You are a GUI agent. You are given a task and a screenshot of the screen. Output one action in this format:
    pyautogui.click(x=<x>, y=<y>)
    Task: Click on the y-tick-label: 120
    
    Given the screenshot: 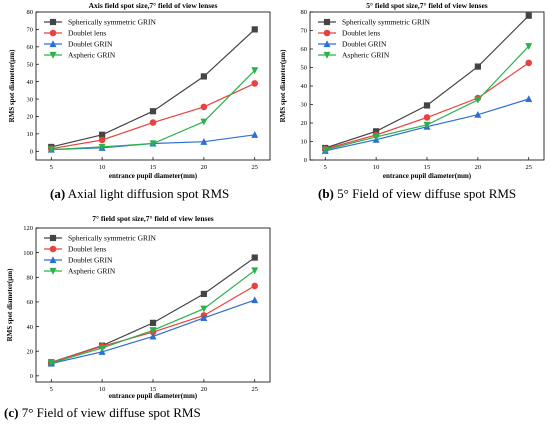 What is the action you would take?
    pyautogui.click(x=28, y=228)
    